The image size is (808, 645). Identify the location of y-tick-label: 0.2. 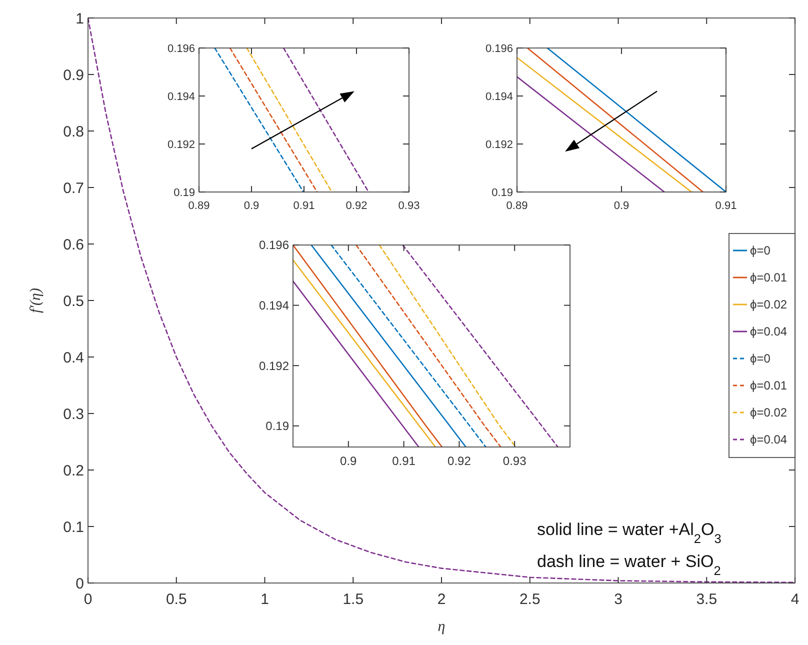
(73, 471).